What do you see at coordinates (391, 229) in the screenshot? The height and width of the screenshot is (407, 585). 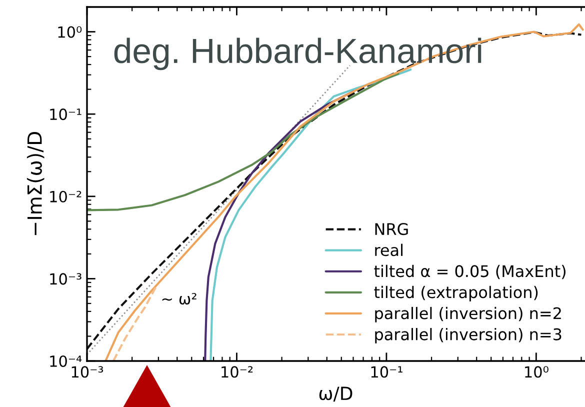 I see `legend-label: NRG` at bounding box center [391, 229].